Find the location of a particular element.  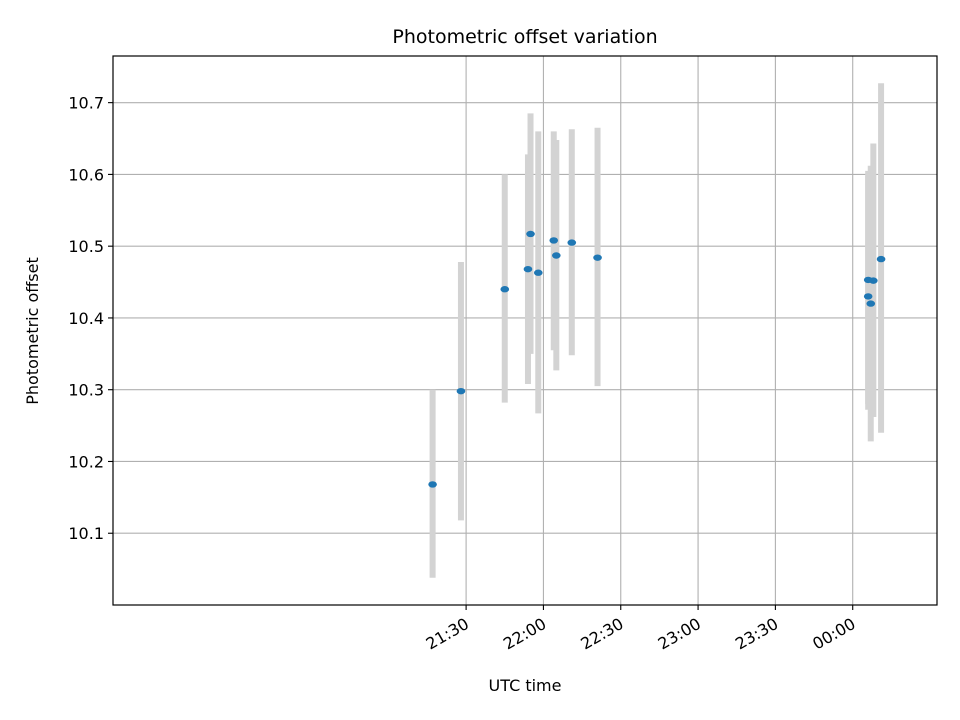

x-tick-label: 00:00 is located at coordinates (833, 634).